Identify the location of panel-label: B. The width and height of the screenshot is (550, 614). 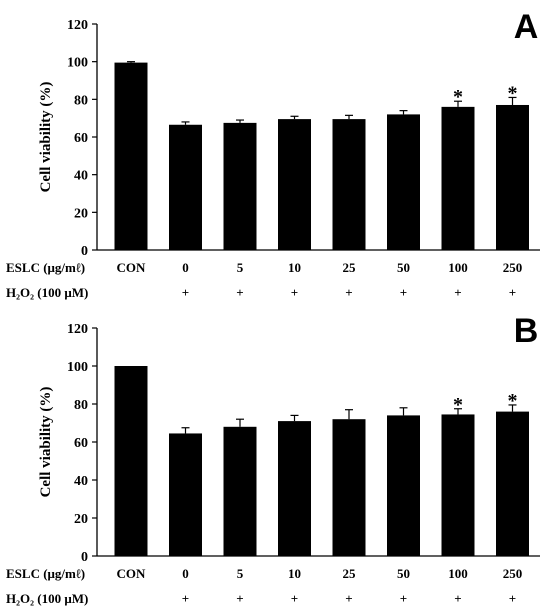
(526, 331).